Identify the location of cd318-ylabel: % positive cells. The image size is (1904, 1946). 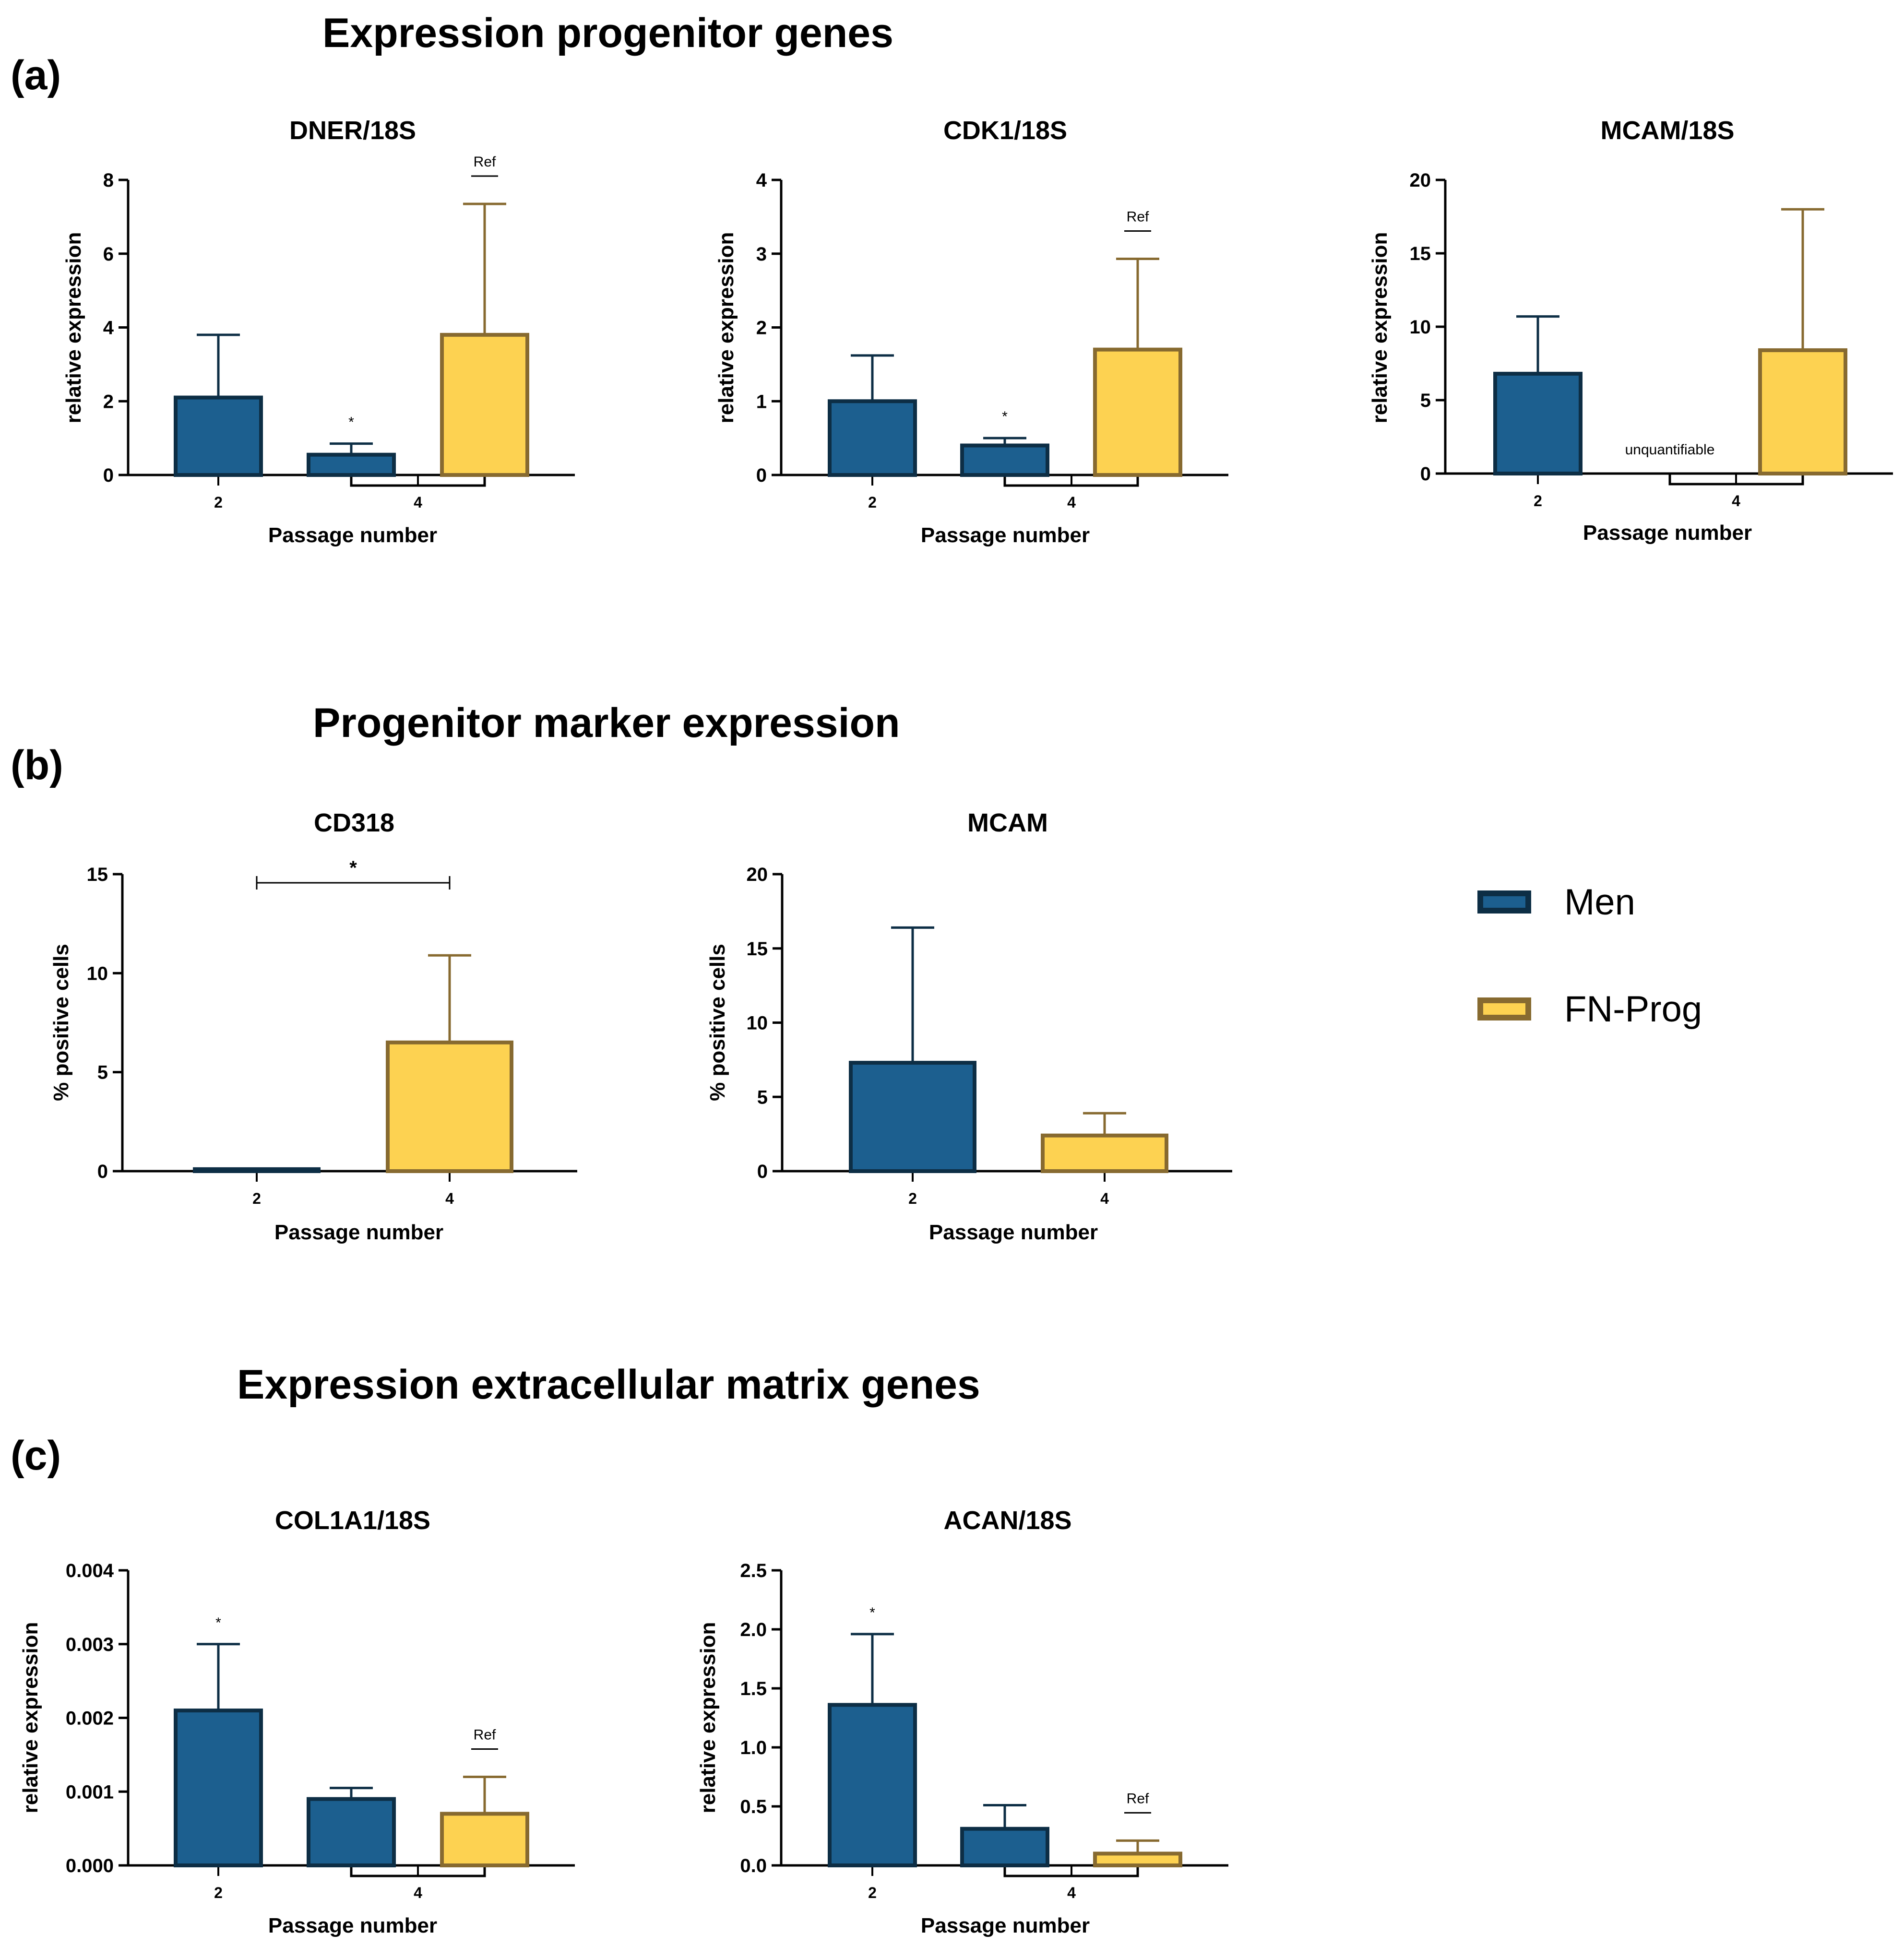
(61, 1022).